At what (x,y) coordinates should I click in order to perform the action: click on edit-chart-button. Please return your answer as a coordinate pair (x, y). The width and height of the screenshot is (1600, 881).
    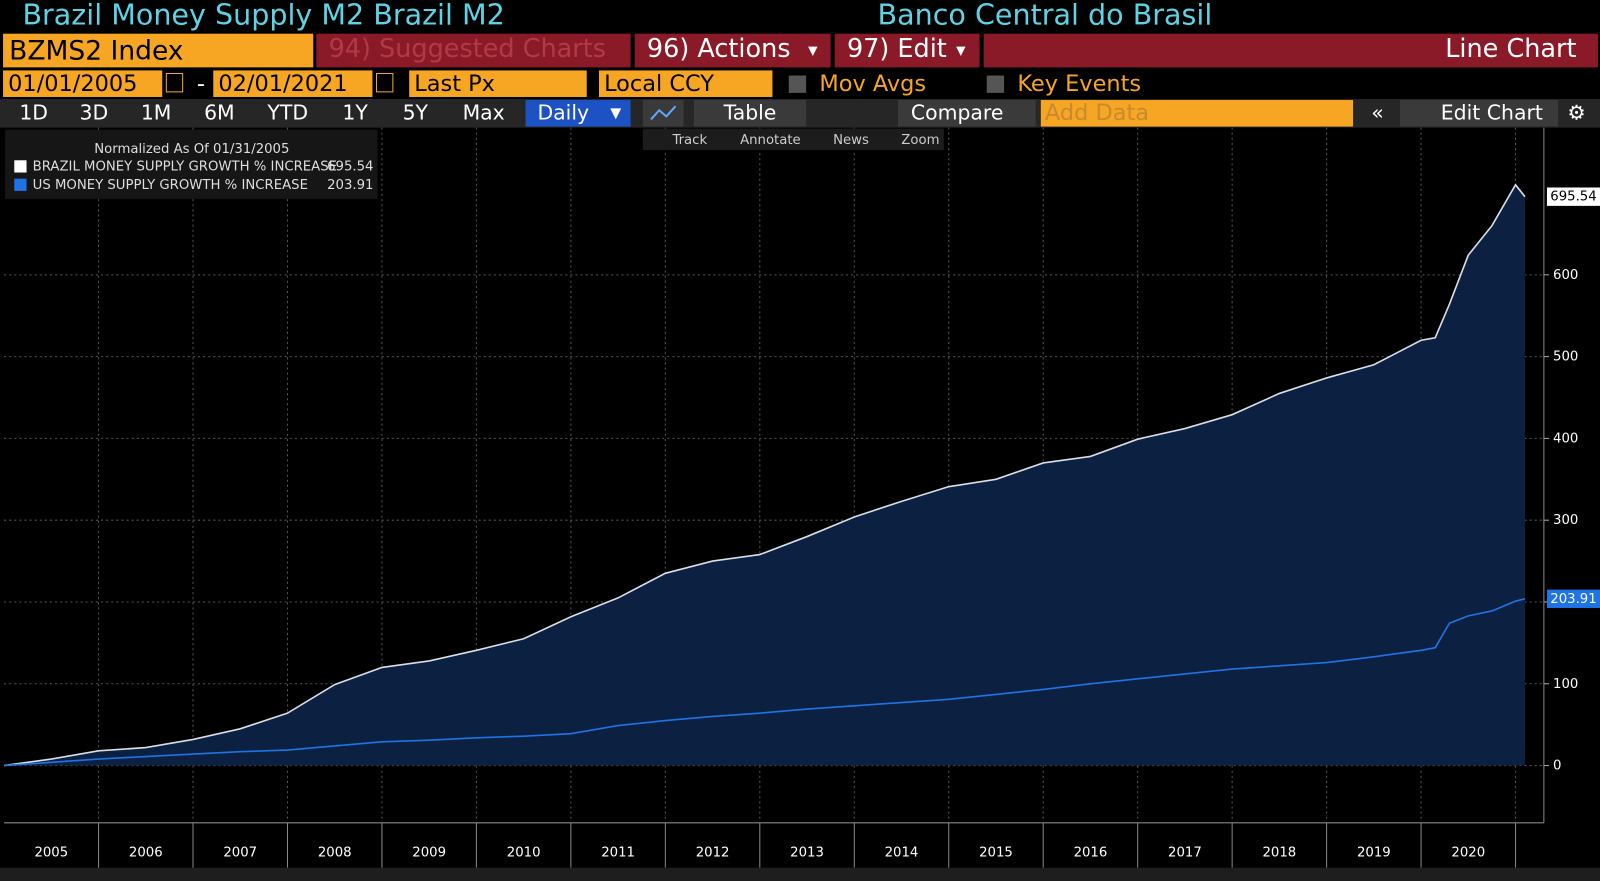
    Looking at the image, I should click on (1479, 113).